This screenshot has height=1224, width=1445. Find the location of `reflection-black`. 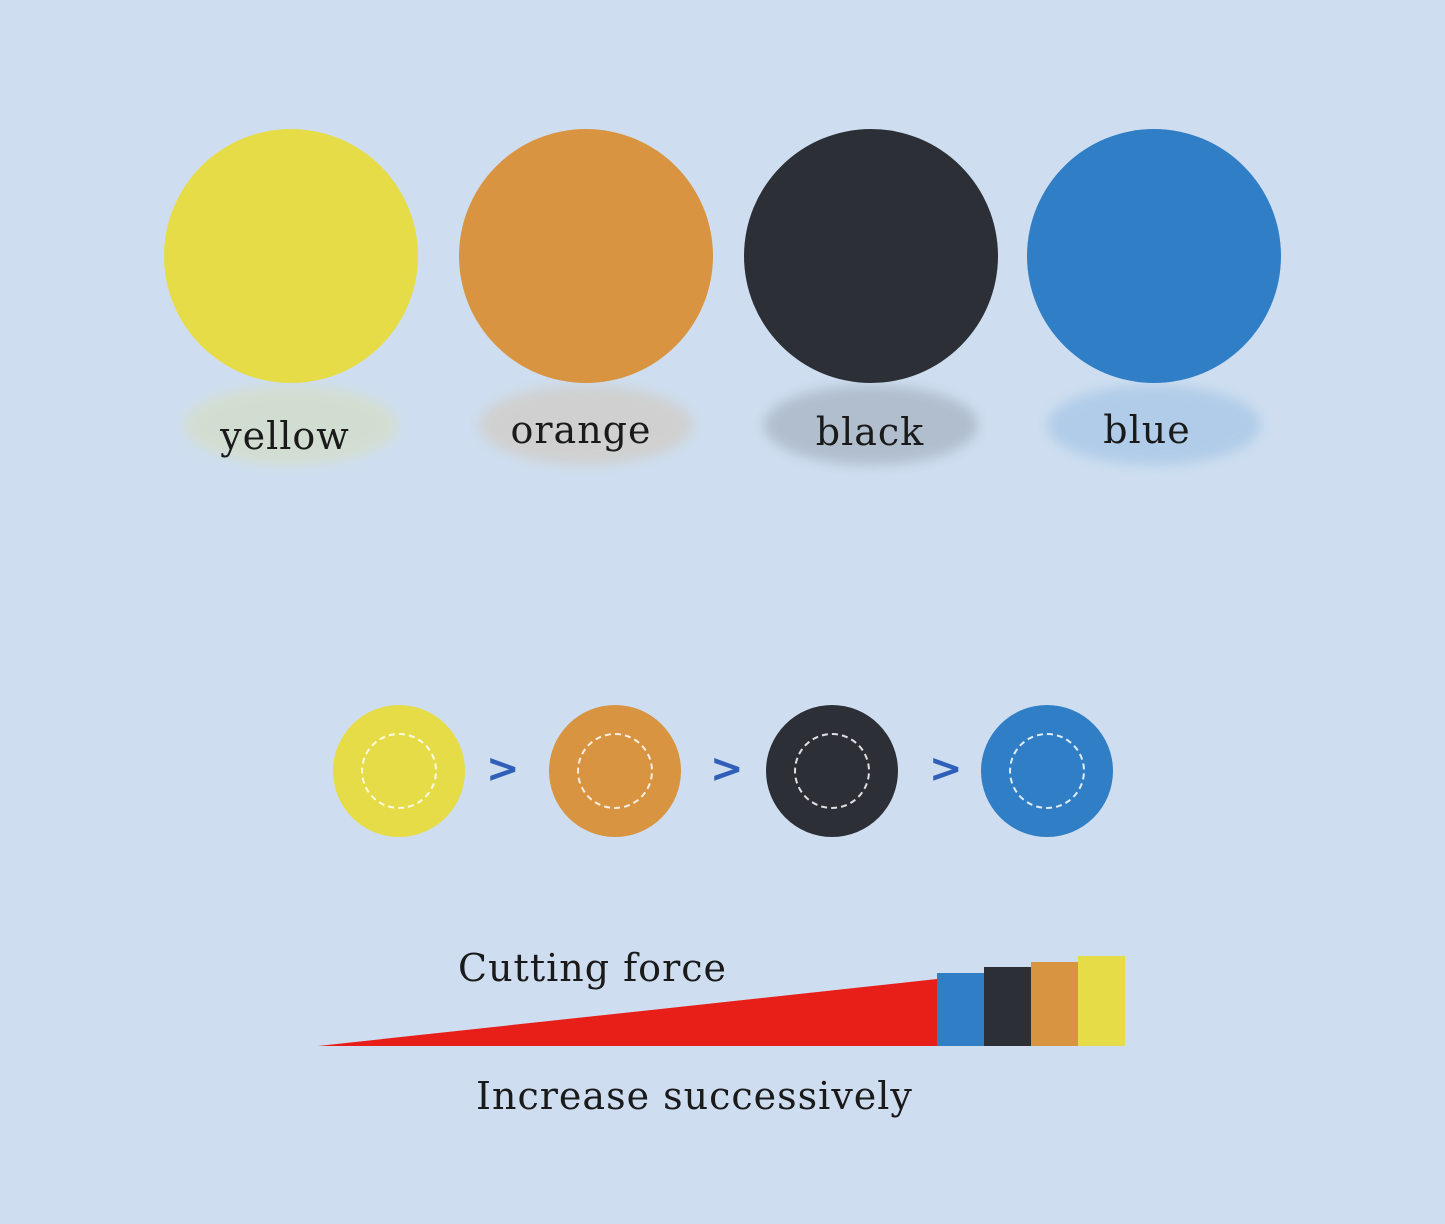

reflection-black is located at coordinates (871, 425).